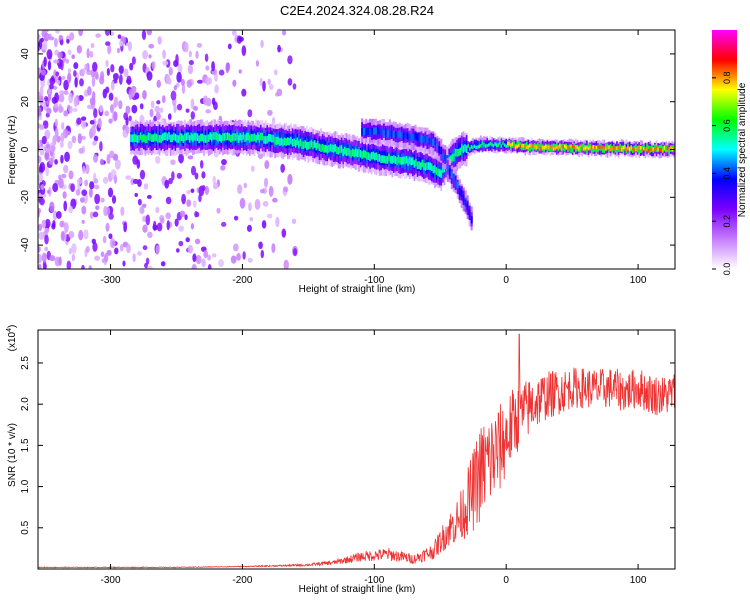 Image resolution: width=750 pixels, height=600 pixels. What do you see at coordinates (25, 197) in the screenshot?
I see `heatmap-y-tick-label: -20` at bounding box center [25, 197].